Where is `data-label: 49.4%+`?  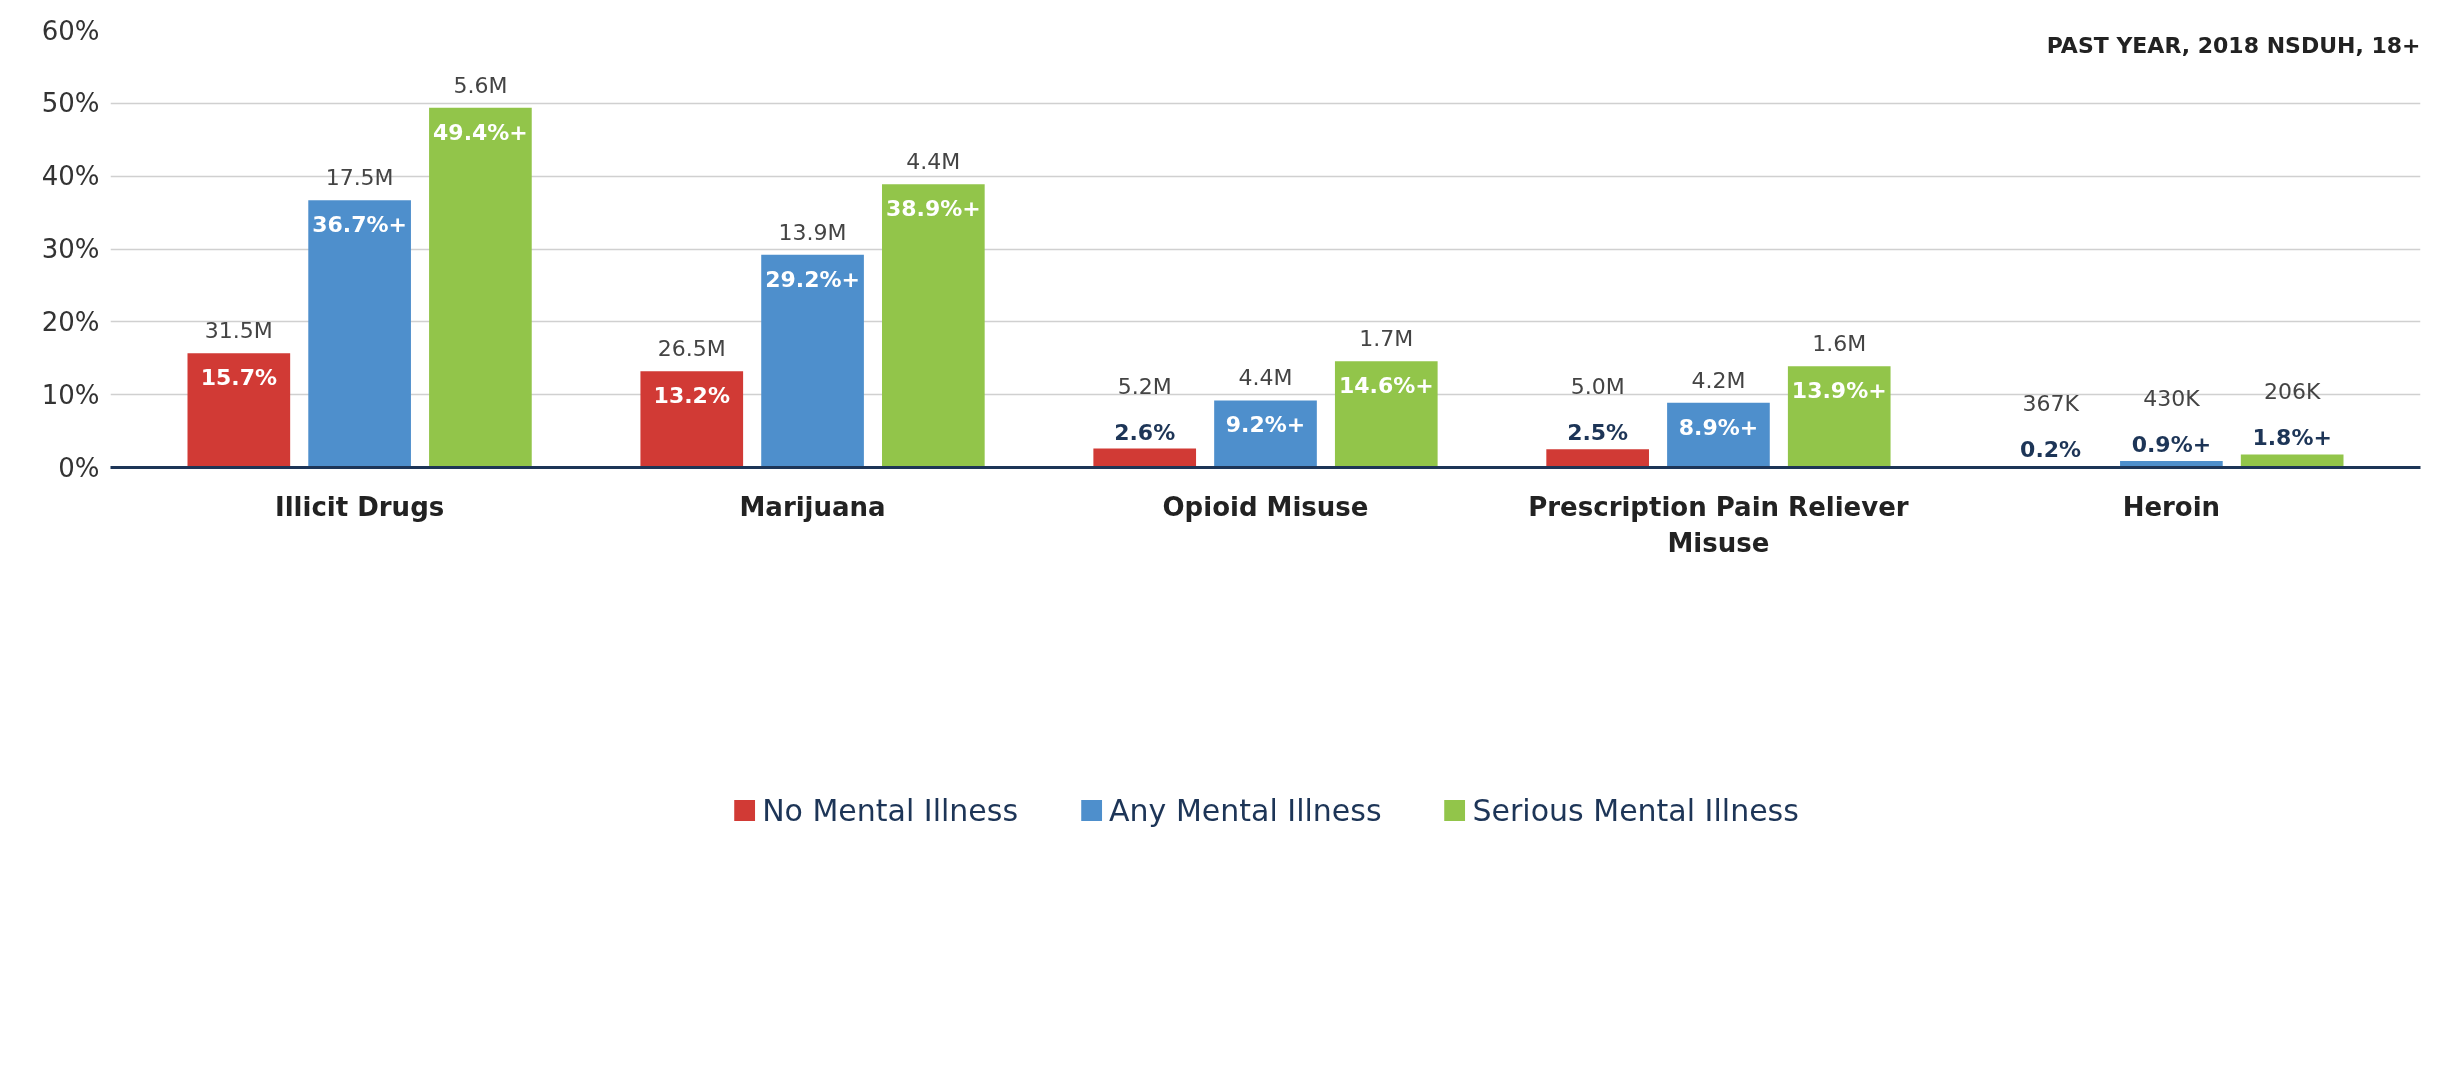
data-label: 49.4%+ is located at coordinates (480, 132).